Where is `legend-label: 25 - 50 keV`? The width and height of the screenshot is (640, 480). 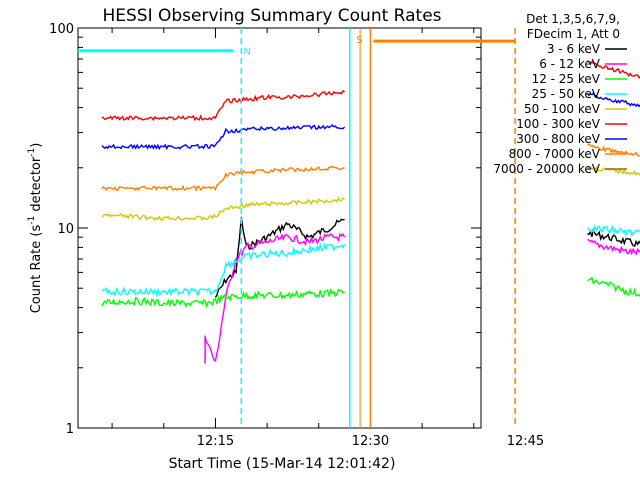
legend-label: 25 - 50 keV is located at coordinates (566, 94).